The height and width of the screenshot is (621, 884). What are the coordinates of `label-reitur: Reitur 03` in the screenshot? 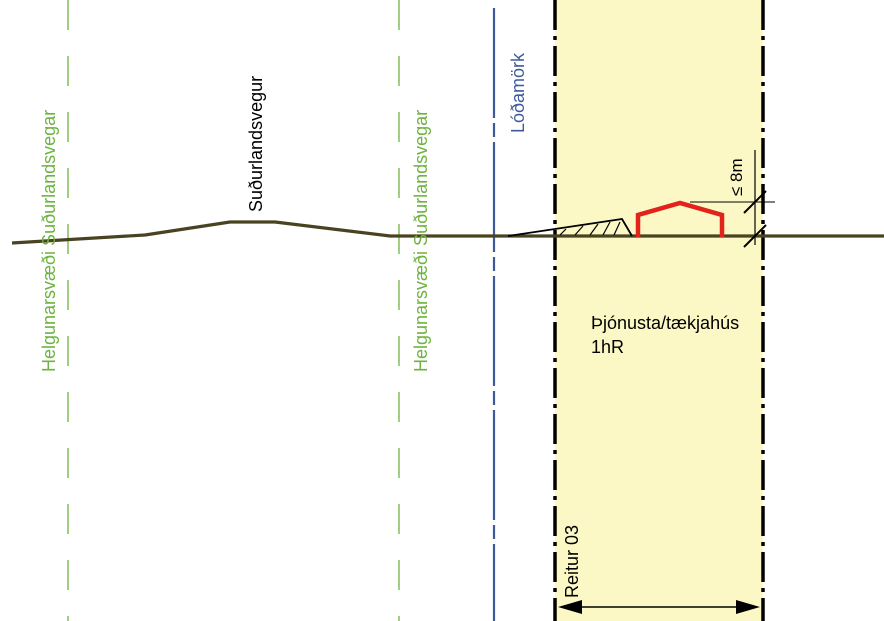 It's located at (572, 561).